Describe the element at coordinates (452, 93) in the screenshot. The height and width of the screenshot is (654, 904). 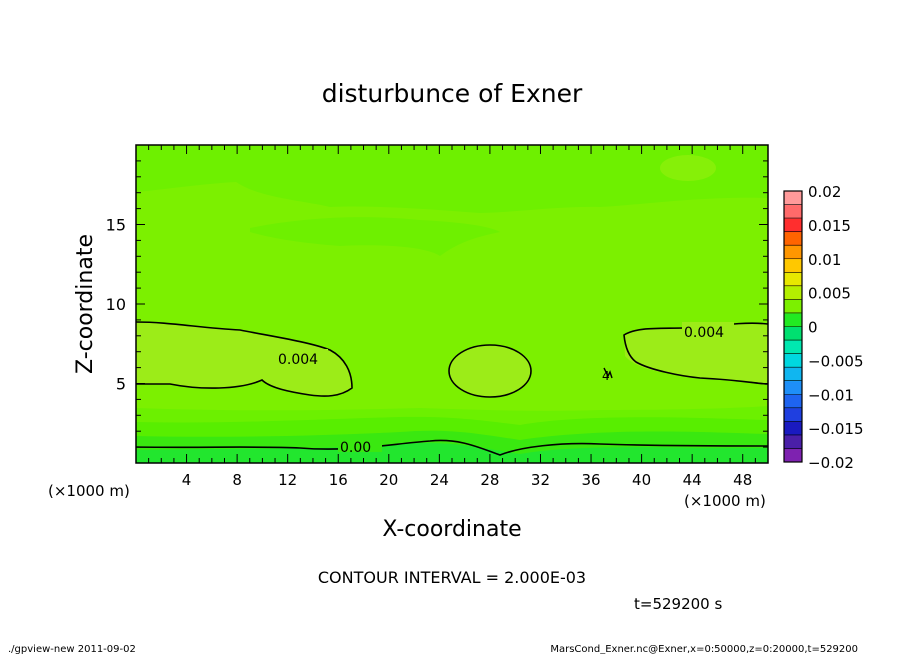
I see `chart-title: disturbunce of Exner` at that location.